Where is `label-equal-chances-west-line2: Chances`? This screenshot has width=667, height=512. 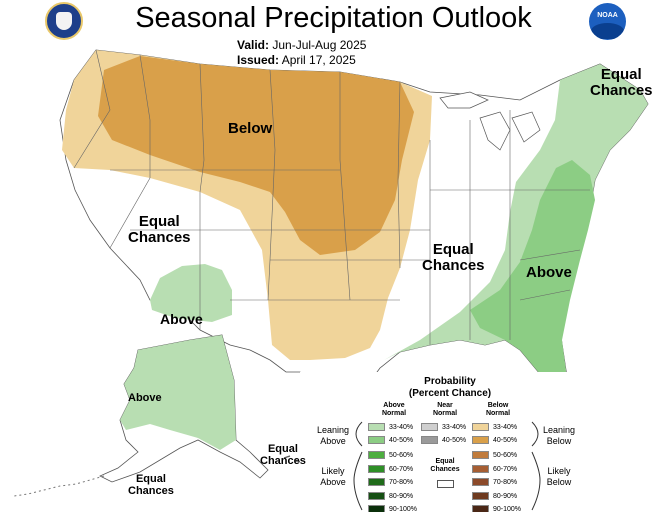 label-equal-chances-west-line2: Chances is located at coordinates (159, 237).